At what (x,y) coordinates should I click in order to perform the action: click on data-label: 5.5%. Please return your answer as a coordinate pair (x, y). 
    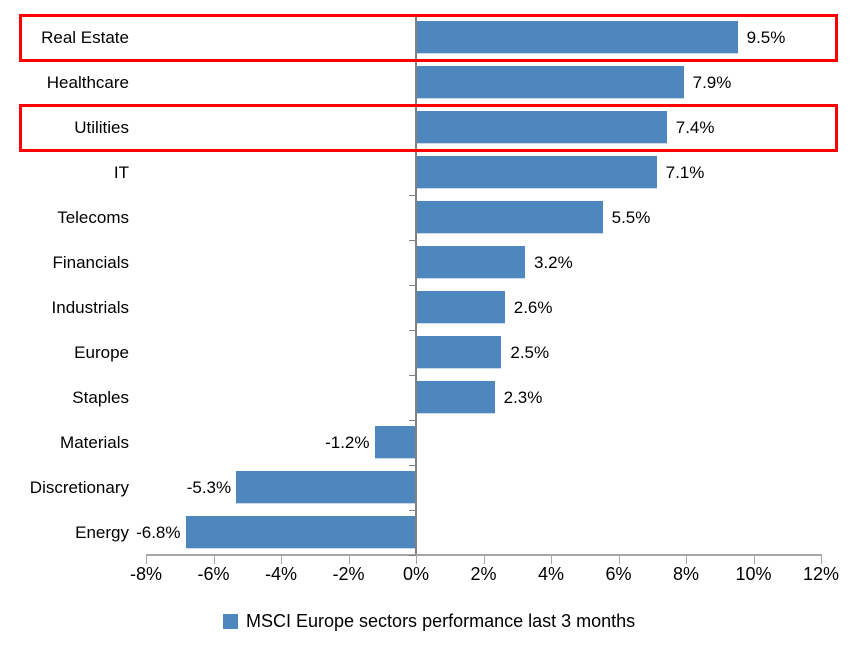
    Looking at the image, I should click on (631, 217).